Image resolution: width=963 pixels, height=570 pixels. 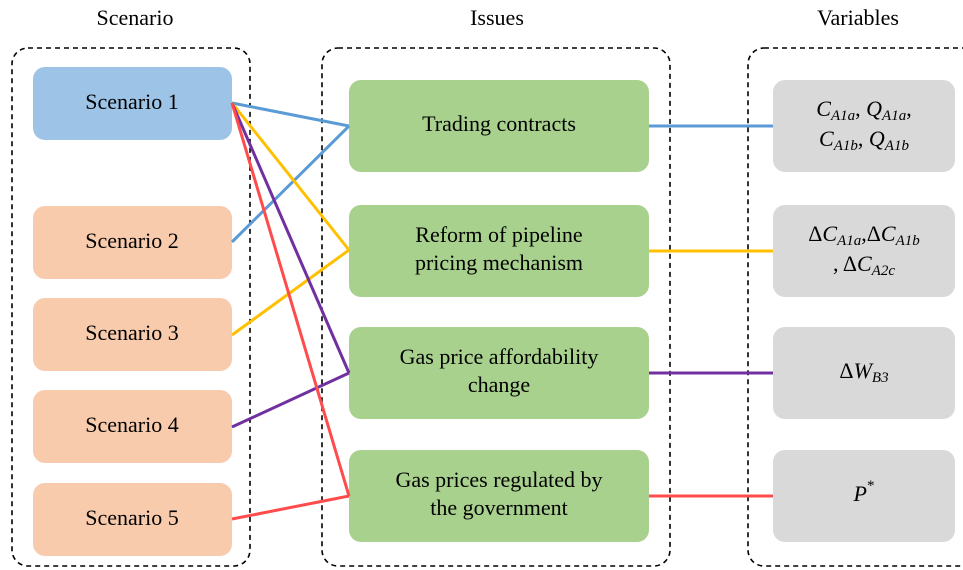 I want to click on column-header: Variables, so click(x=858, y=17).